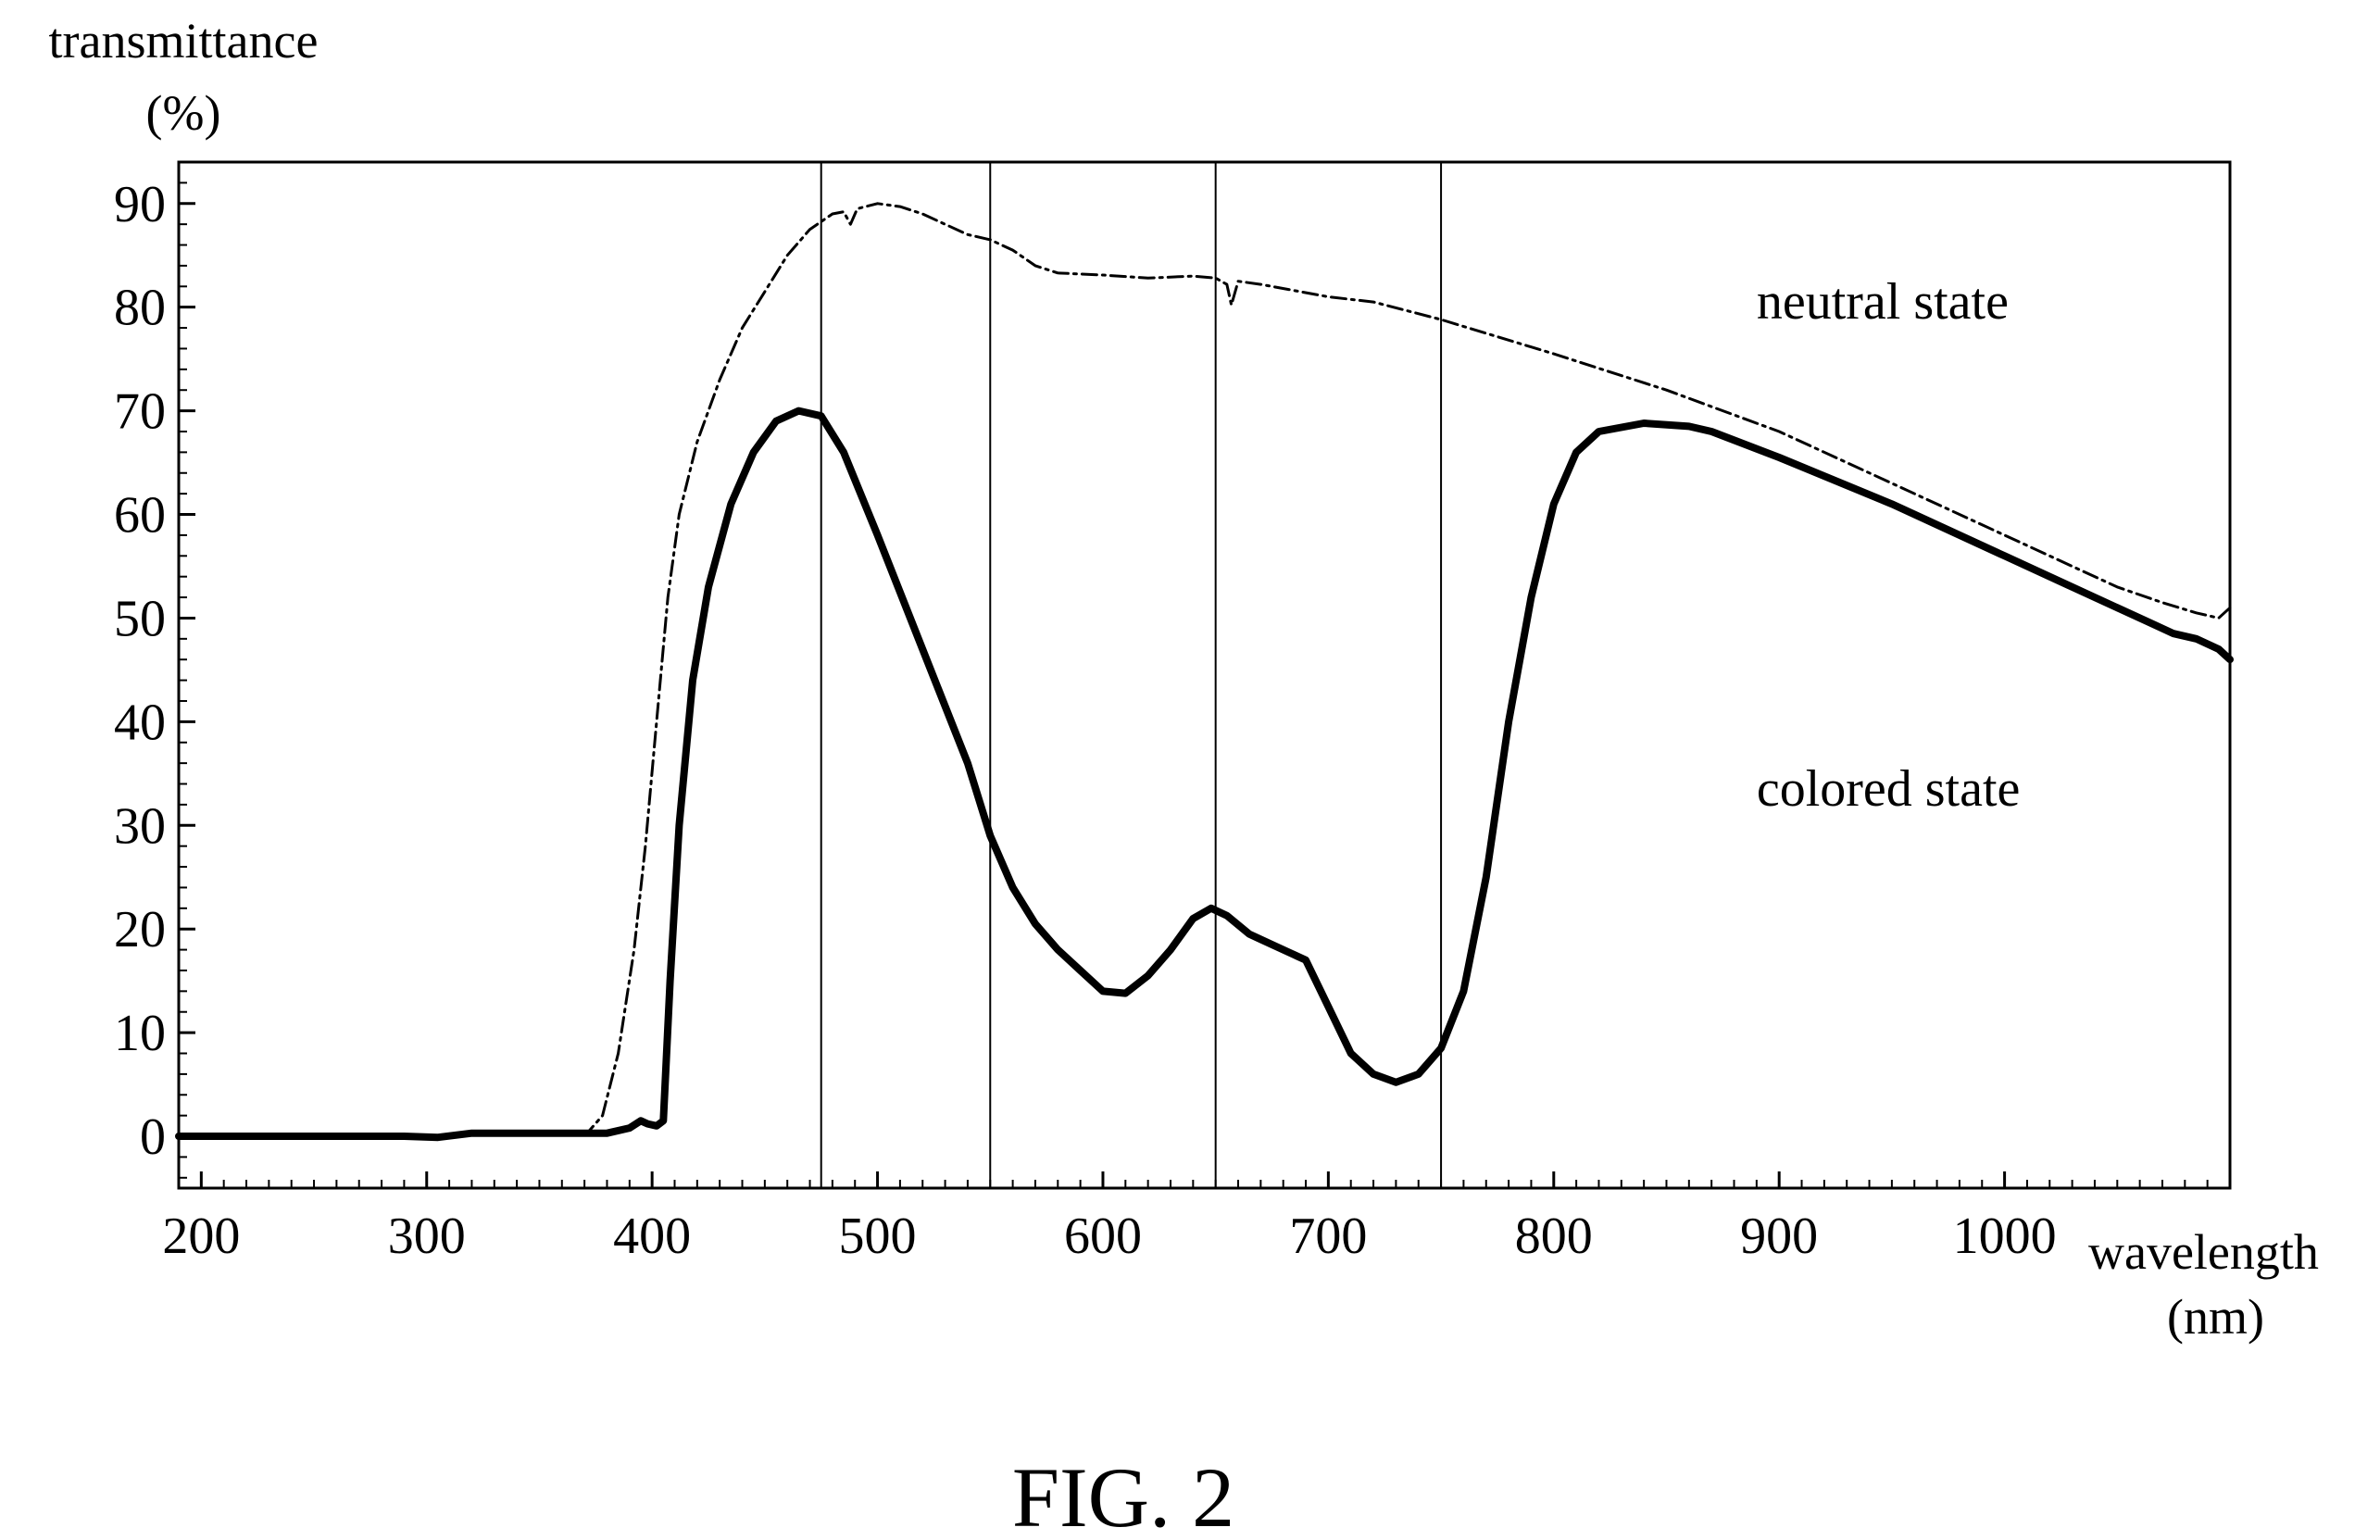 This screenshot has width=2380, height=1540. Describe the element at coordinates (427, 1236) in the screenshot. I see `x-tick-label: 300` at that location.